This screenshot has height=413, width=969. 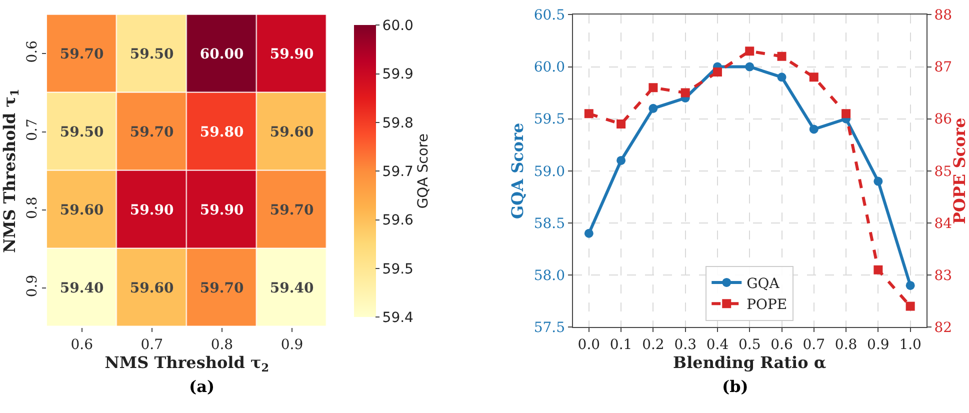 What do you see at coordinates (32, 51) in the screenshot?
I see `y-tick-label: 0.6` at bounding box center [32, 51].